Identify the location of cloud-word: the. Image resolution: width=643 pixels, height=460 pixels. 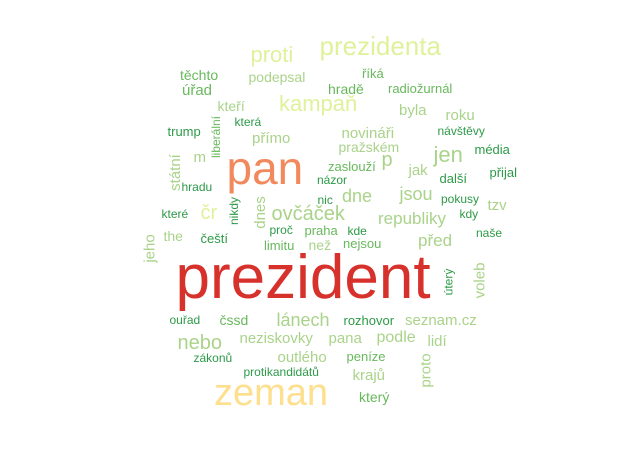
(173, 236).